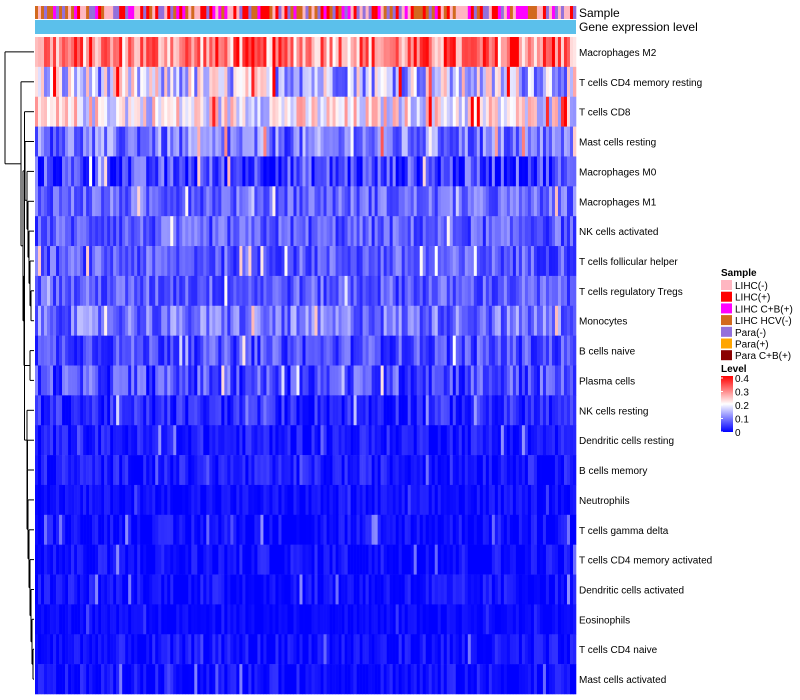 The height and width of the screenshot is (700, 800). Describe the element at coordinates (631, 292) in the screenshot. I see `row-label: T cells regulatory Tregs` at that location.